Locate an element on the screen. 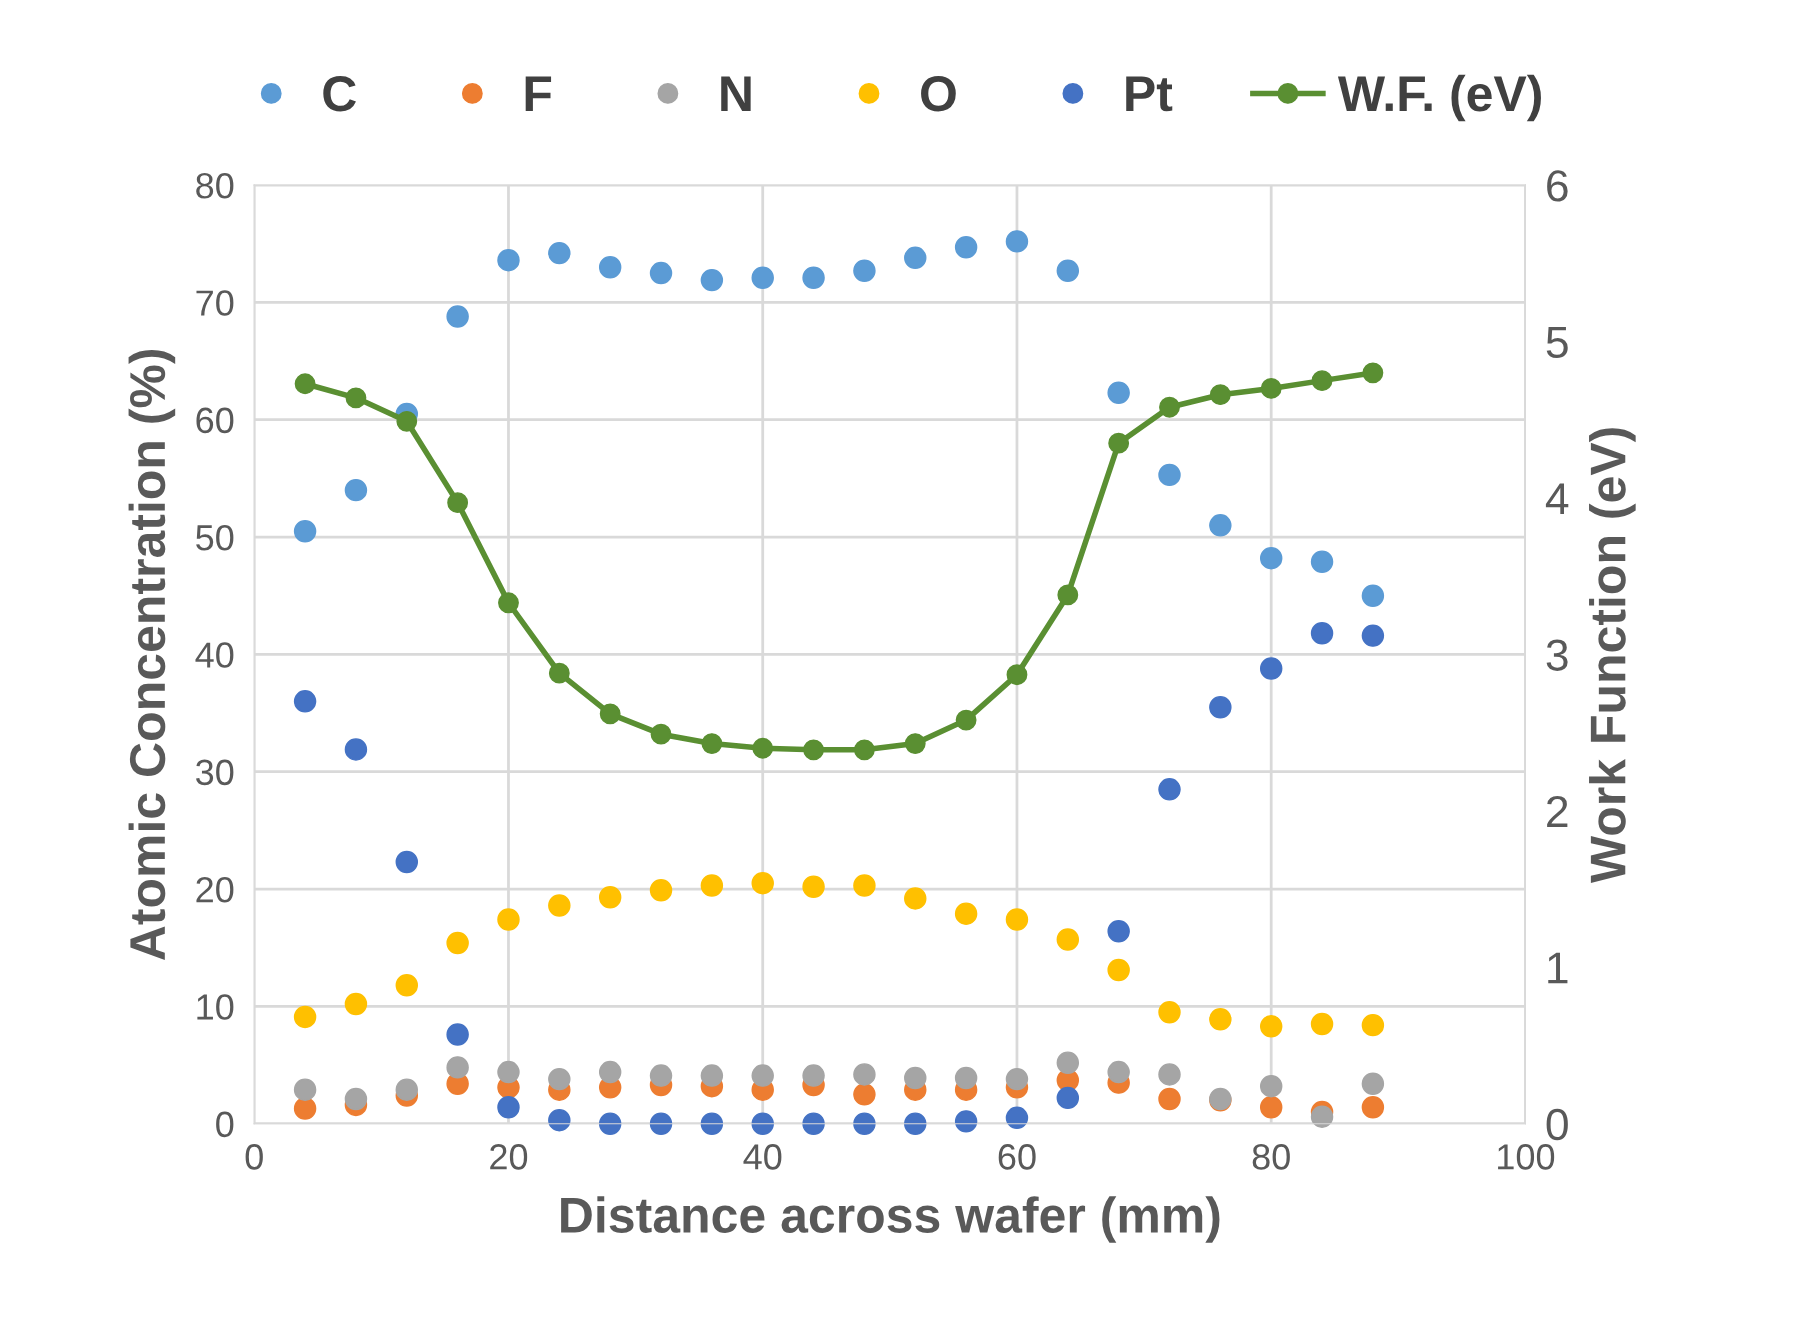 Image resolution: width=1816 pixels, height=1322 pixels. y2-tick-label: 0 is located at coordinates (1557, 1124).